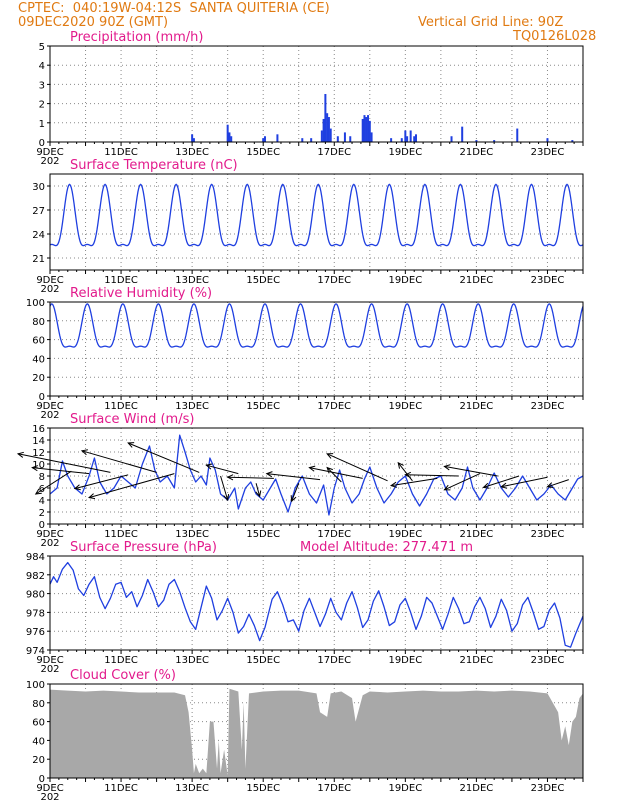 The width and height of the screenshot is (618, 800). I want to click on y-tick-label: 8, so click(42, 477).